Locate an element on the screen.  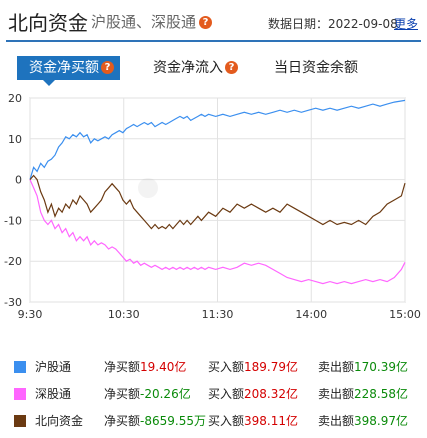
legend-net: 净买额19.40亿 is located at coordinates (145, 367).